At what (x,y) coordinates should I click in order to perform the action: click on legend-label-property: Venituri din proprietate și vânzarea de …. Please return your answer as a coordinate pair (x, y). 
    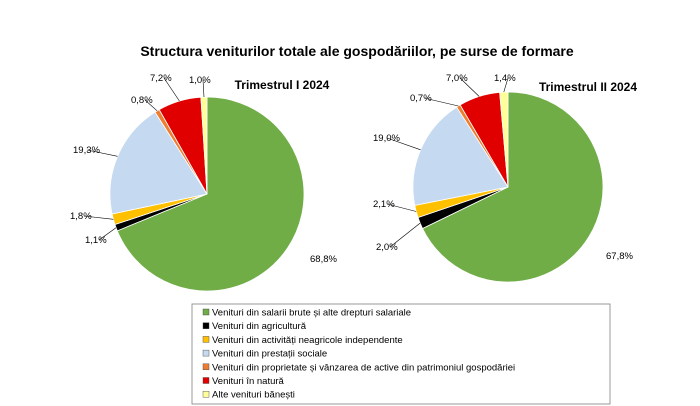
    Looking at the image, I should click on (363, 367).